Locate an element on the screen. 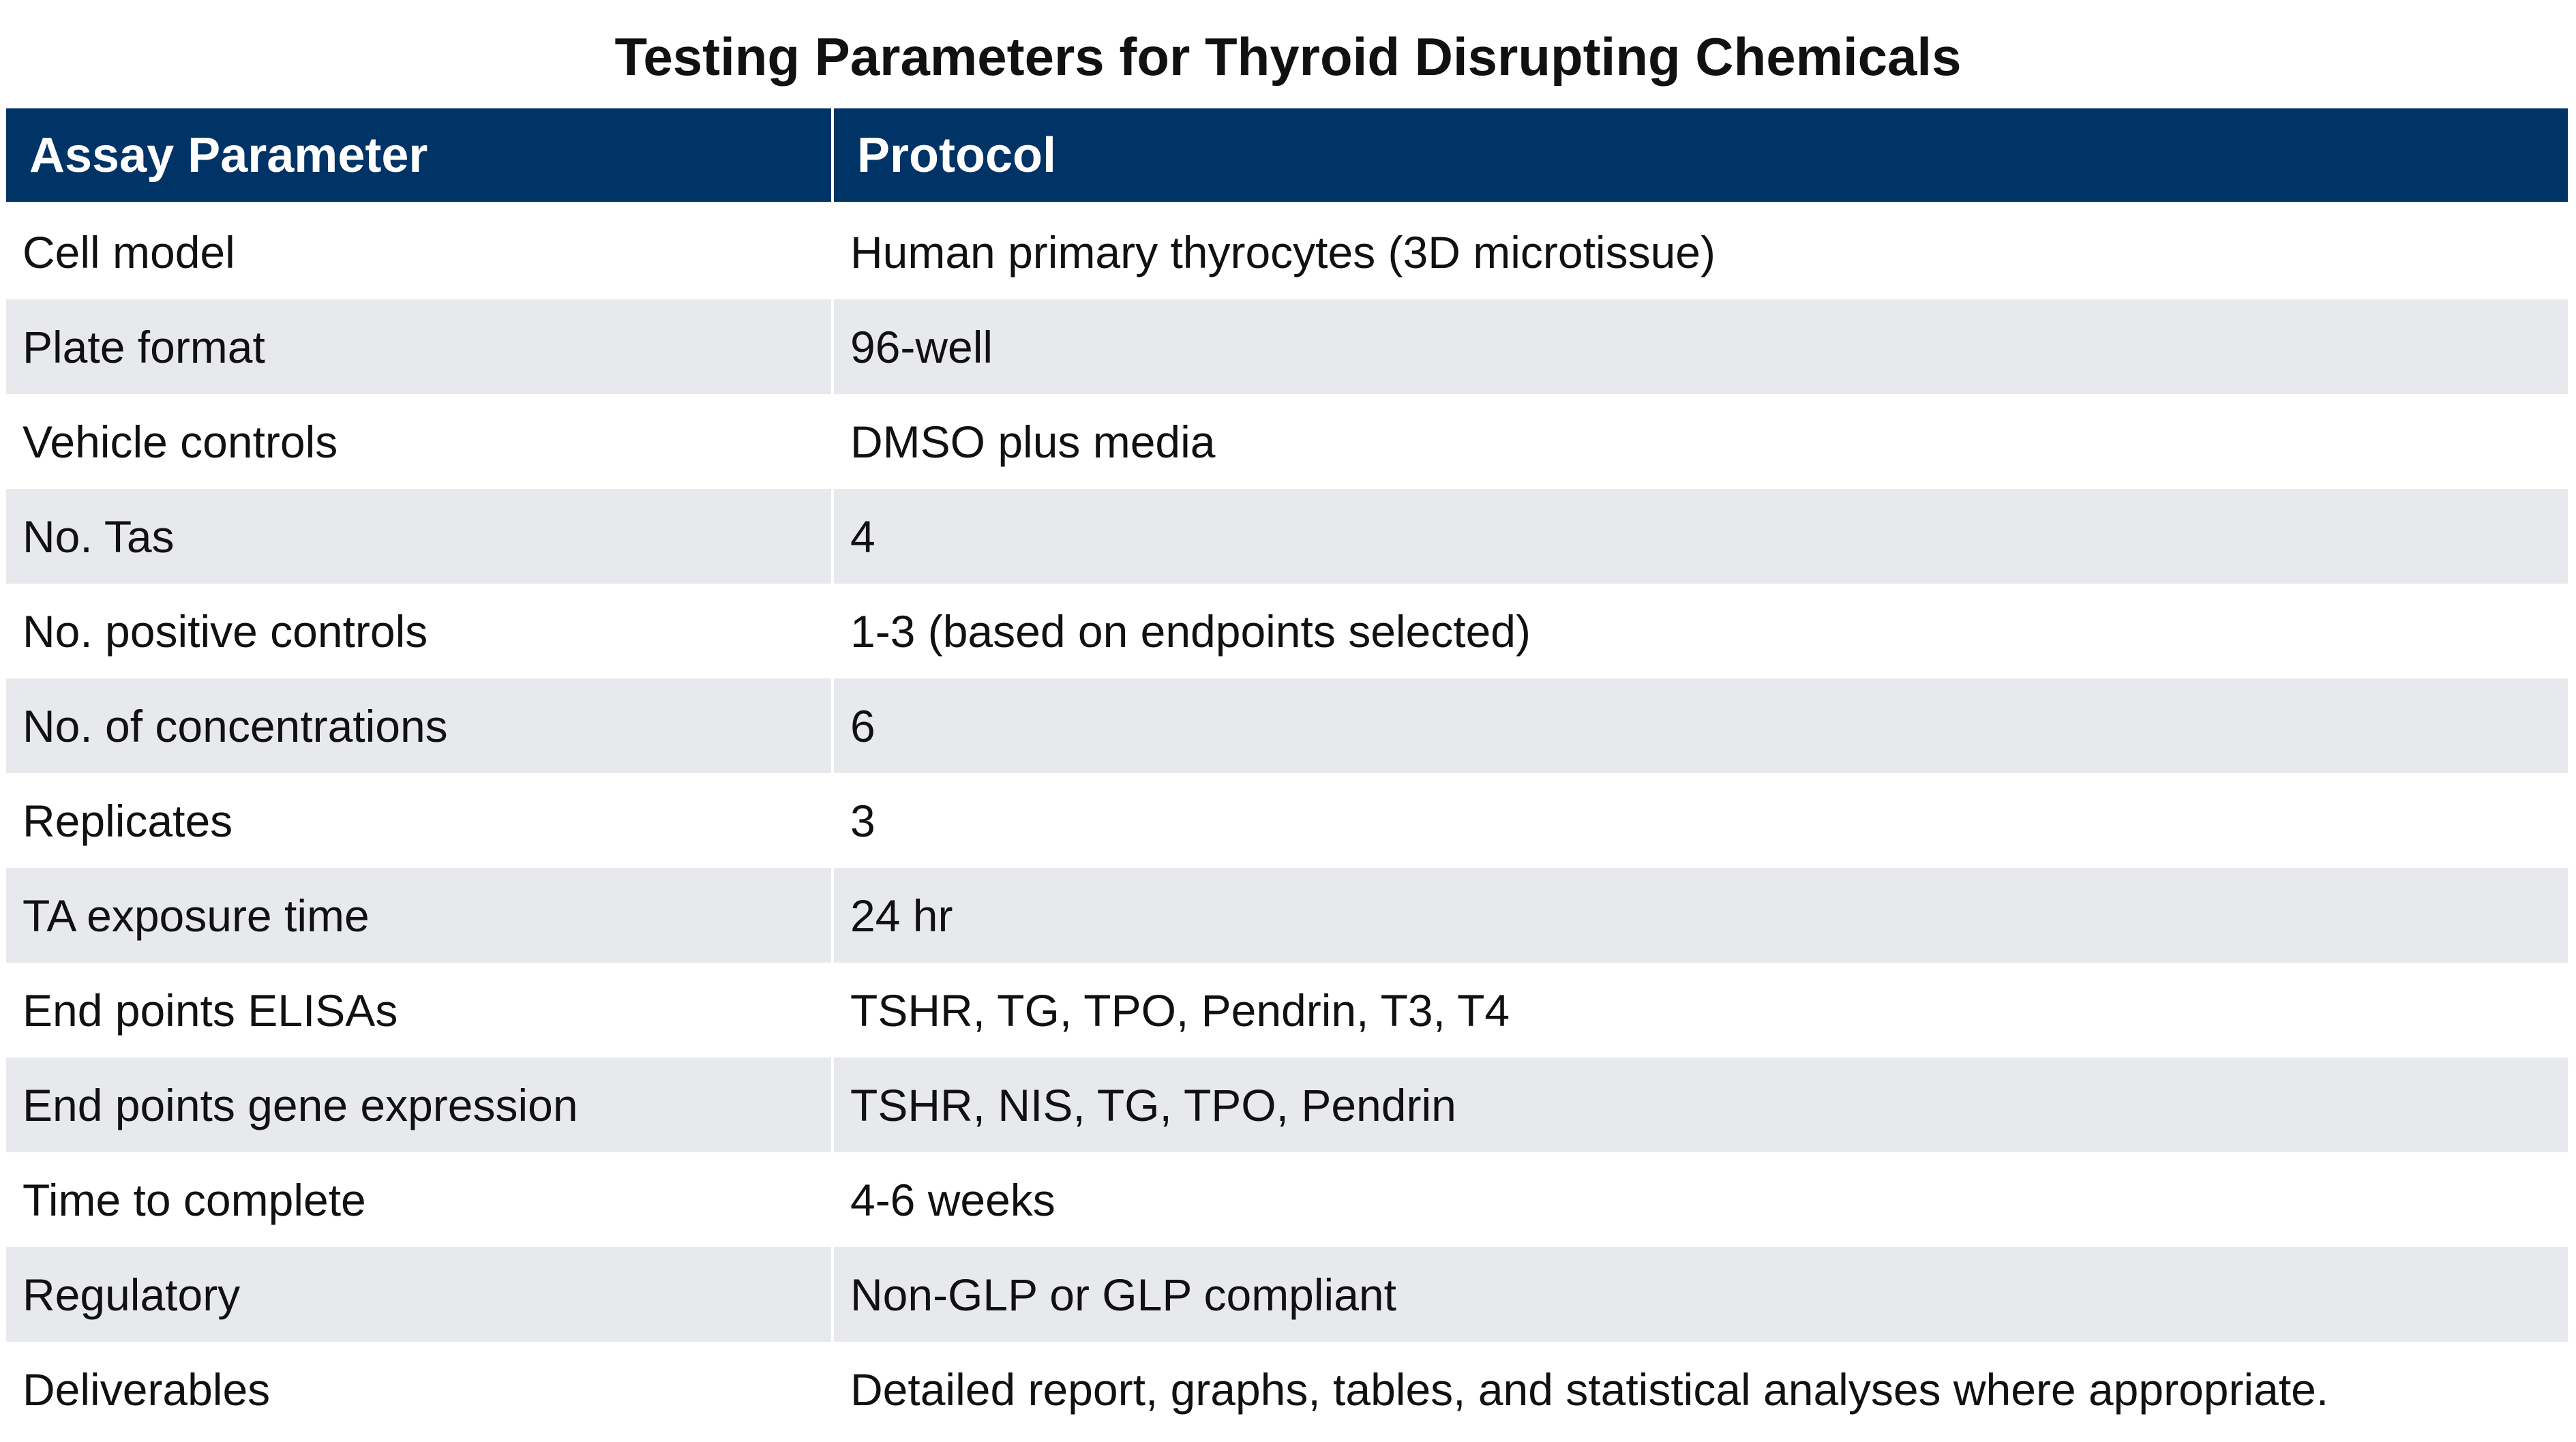  parameter-cell: Regulatory is located at coordinates (418, 1294).